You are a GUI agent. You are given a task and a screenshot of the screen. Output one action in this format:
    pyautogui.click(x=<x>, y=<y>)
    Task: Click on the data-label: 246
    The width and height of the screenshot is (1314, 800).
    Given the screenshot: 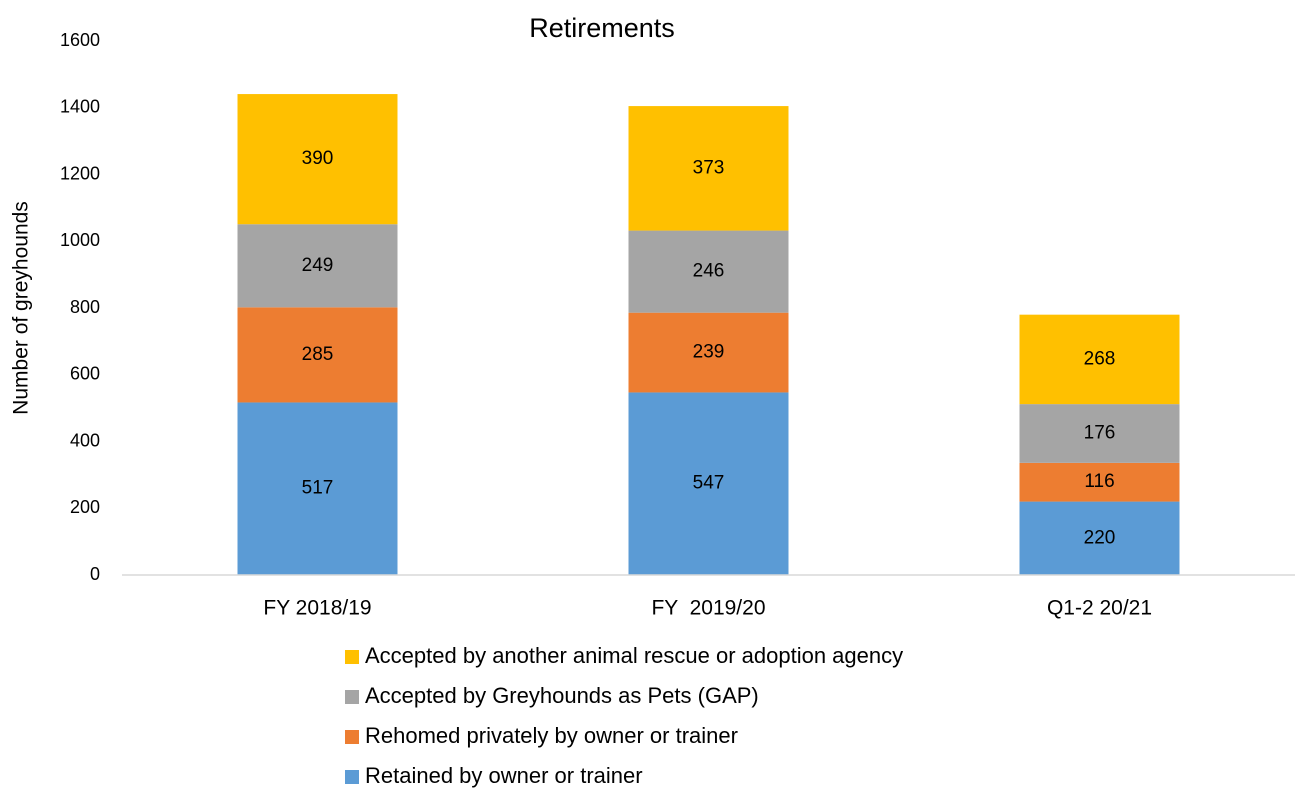 What is the action you would take?
    pyautogui.click(x=709, y=271)
    